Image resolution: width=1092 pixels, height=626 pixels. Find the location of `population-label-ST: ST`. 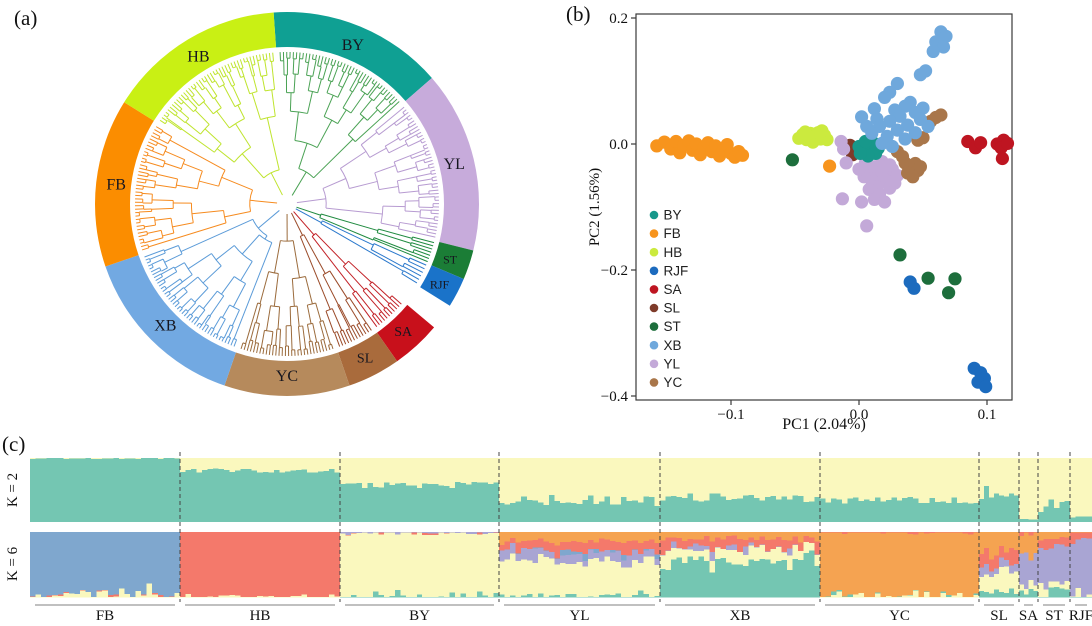

population-label-ST: ST is located at coordinates (1054, 616).